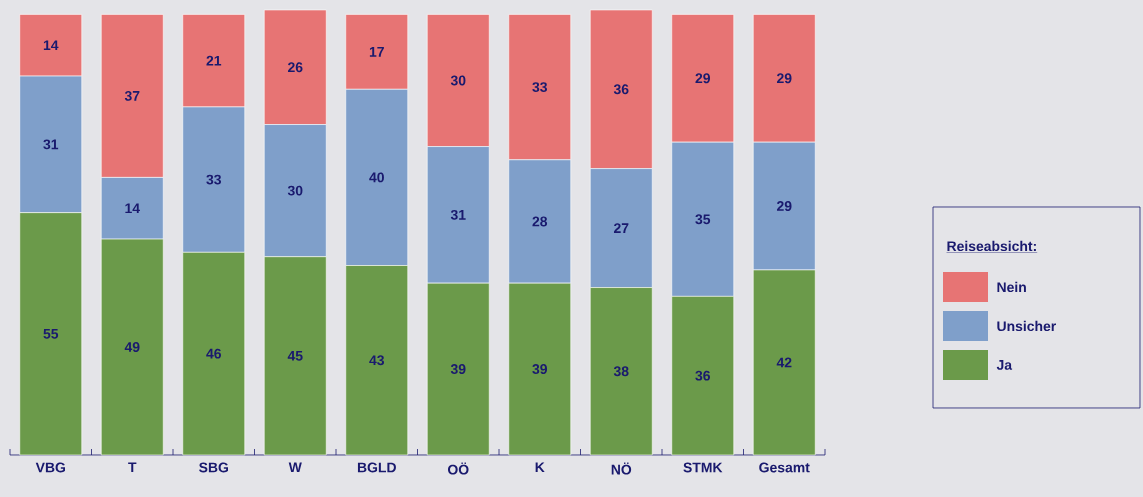 The height and width of the screenshot is (497, 1143). What do you see at coordinates (1004, 365) in the screenshot?
I see `text: Ja` at bounding box center [1004, 365].